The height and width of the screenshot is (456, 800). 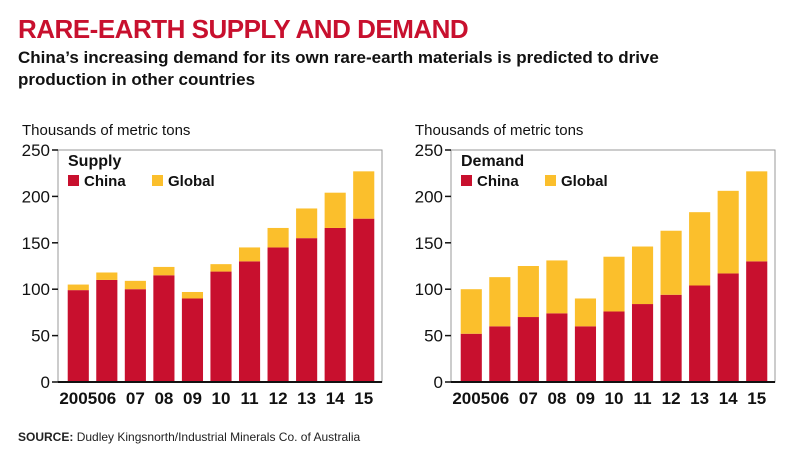 I want to click on supply-y-tick-label: 250, so click(x=36, y=151).